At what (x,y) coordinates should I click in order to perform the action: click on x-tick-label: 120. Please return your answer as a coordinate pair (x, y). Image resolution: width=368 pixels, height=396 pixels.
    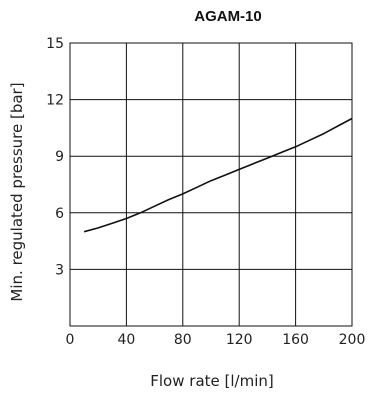
    Looking at the image, I should click on (239, 340).